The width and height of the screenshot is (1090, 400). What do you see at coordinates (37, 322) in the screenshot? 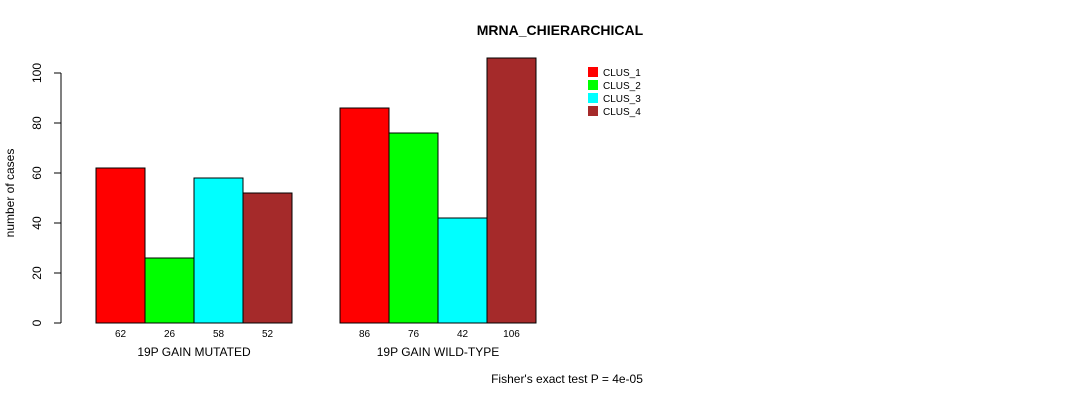
I see `y-tick-label: 0` at bounding box center [37, 322].